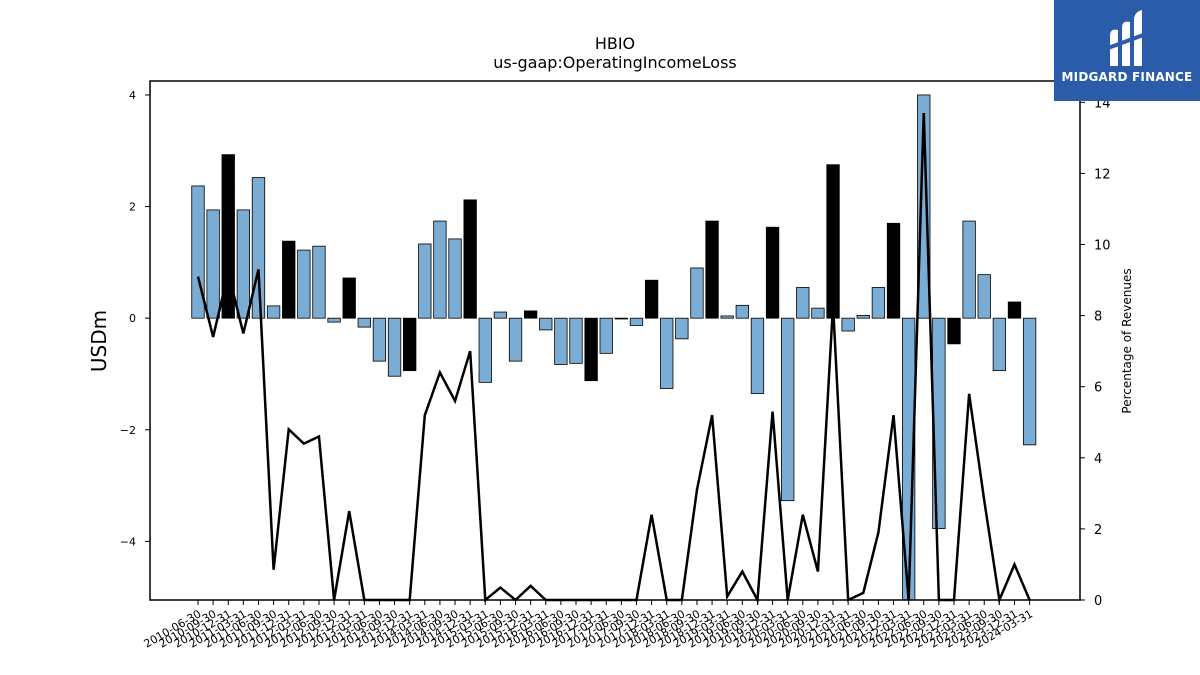 The height and width of the screenshot is (675, 1200). I want to click on y-tick-label: 2, so click(132, 207).